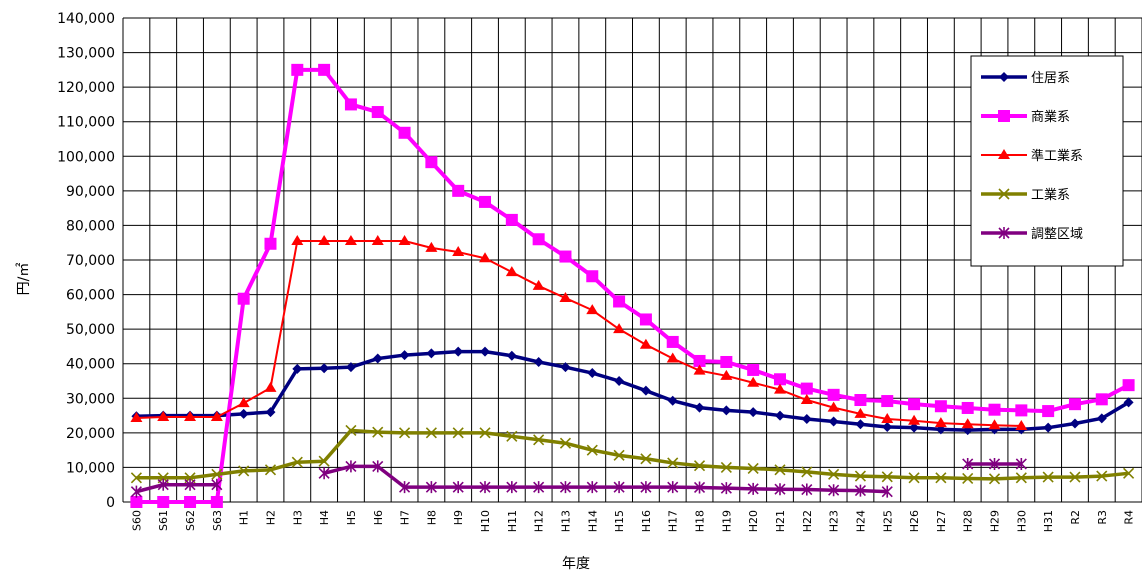 The width and height of the screenshot is (1142, 572). I want to click on x-tick-label: H14, so click(592, 521).